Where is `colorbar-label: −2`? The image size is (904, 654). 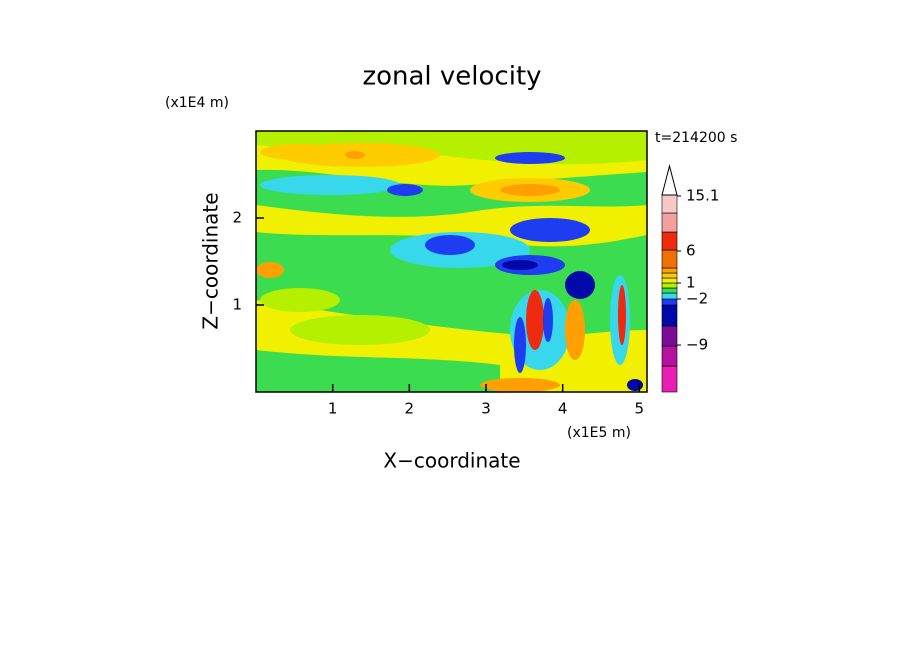
colorbar-label: −2 is located at coordinates (697, 299).